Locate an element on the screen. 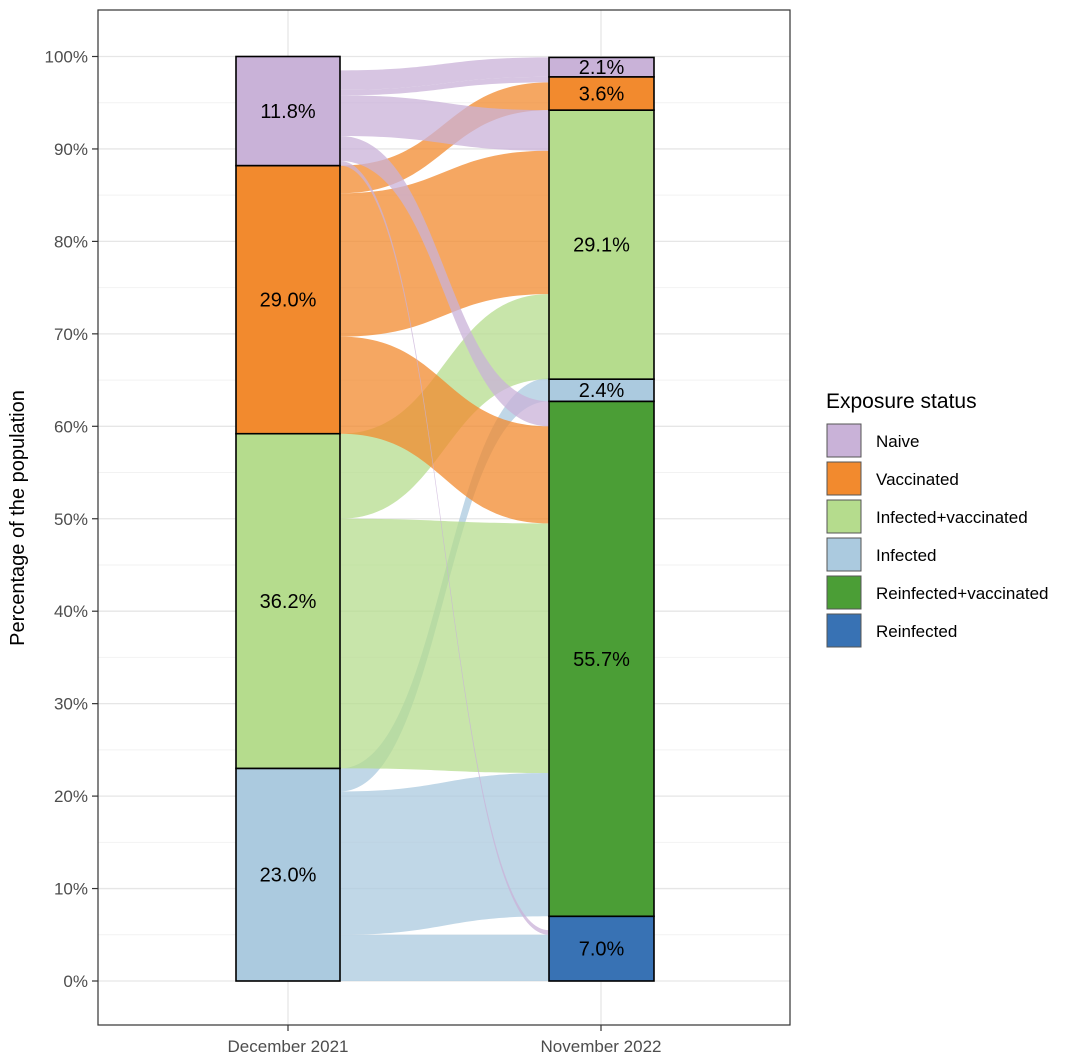 The width and height of the screenshot is (1080, 1058). segment-label: 29.0% is located at coordinates (288, 301).